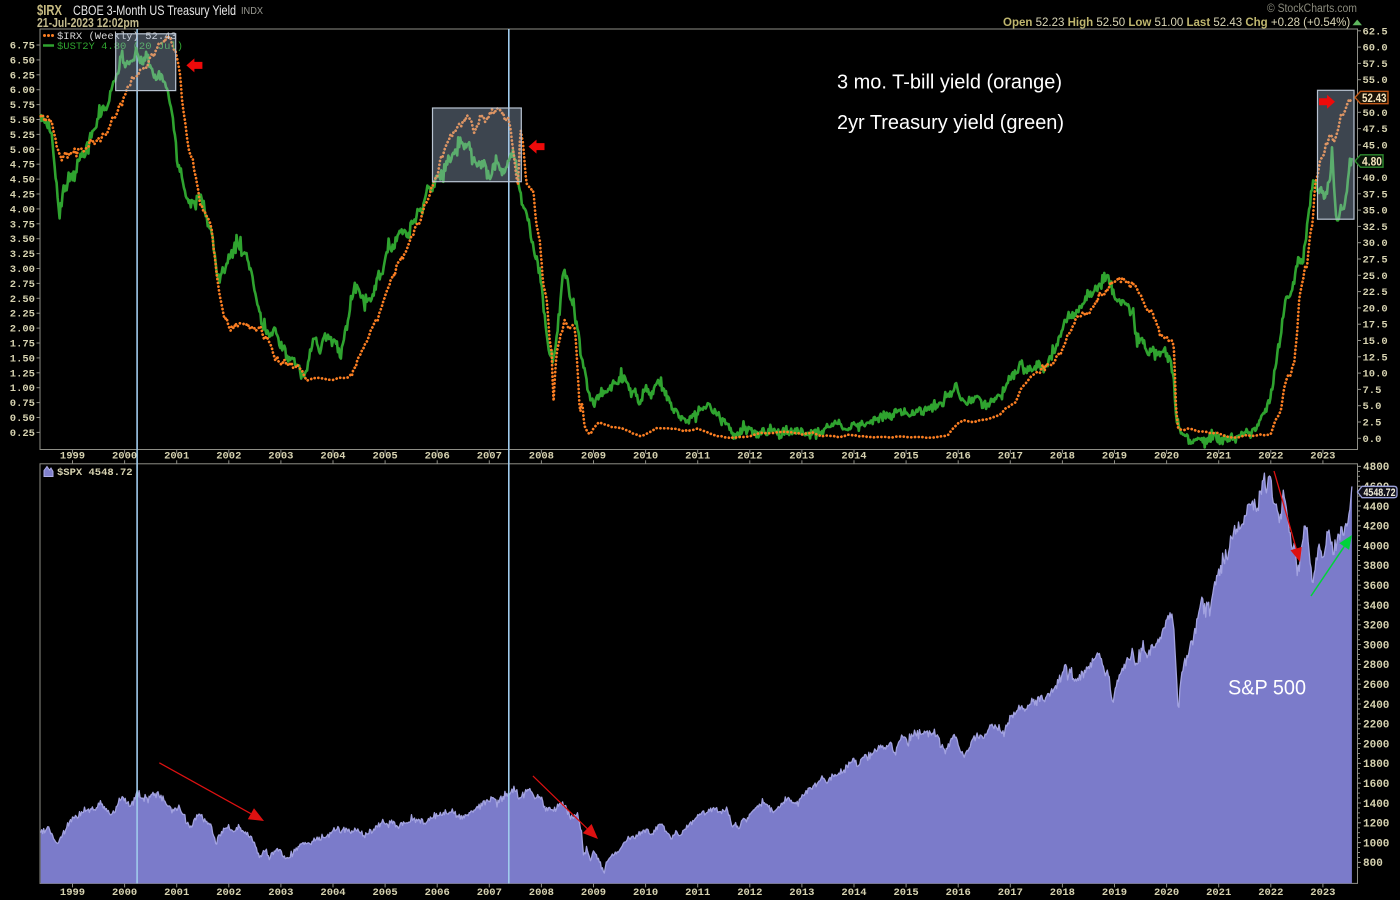 Image resolution: width=1400 pixels, height=900 pixels. I want to click on svg-text: 5.75, so click(22, 106).